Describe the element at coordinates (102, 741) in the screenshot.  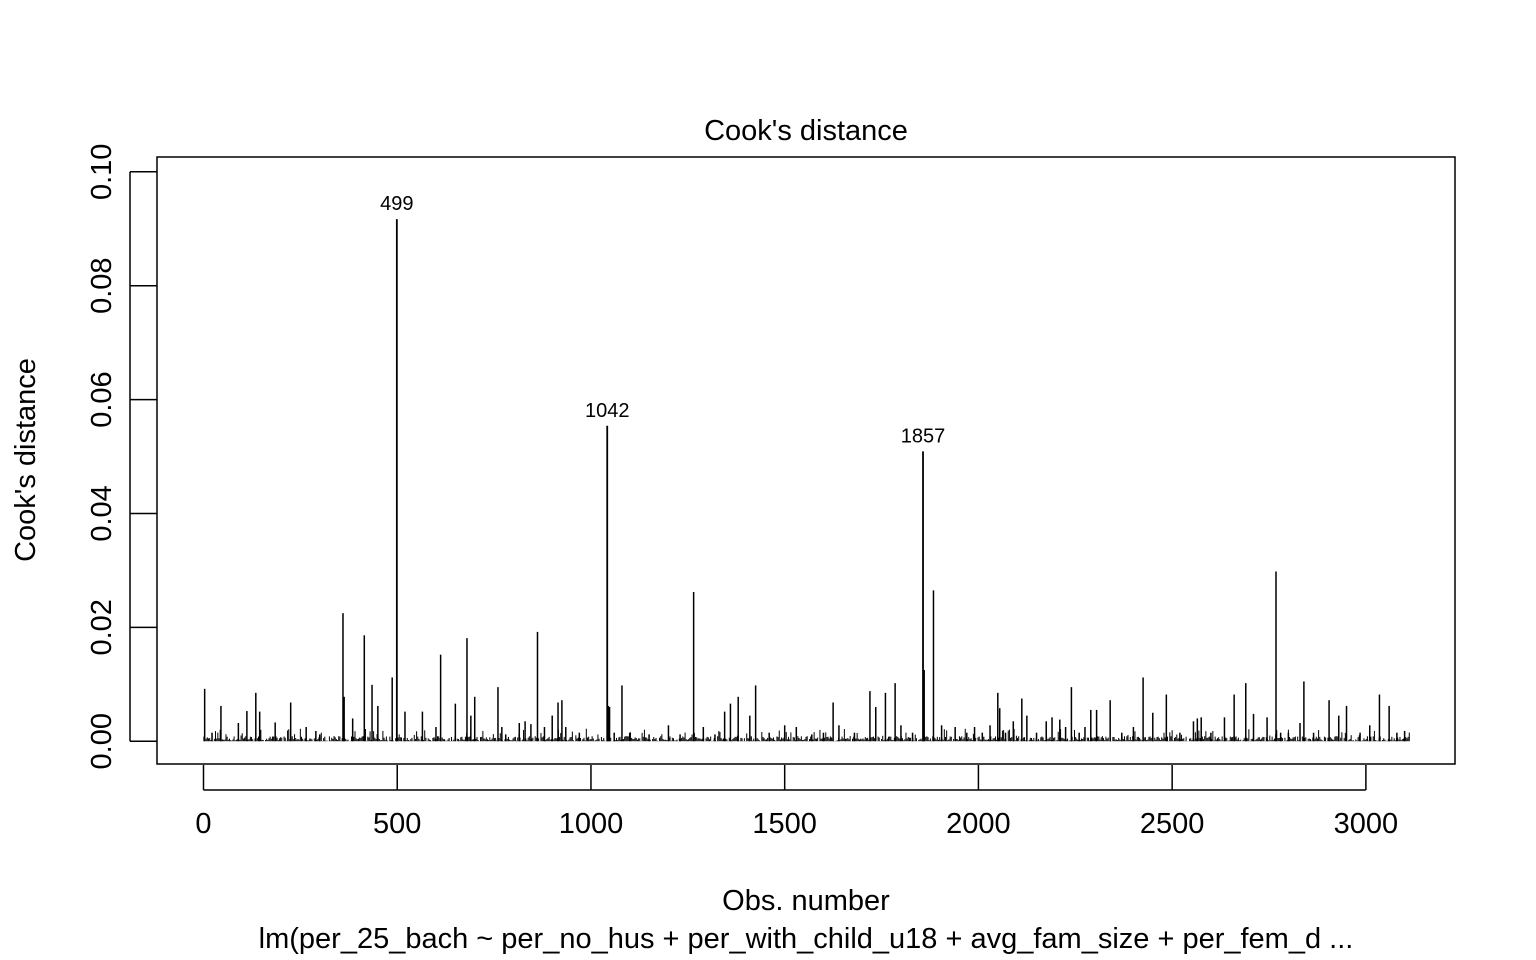
I see `y-tick-label: 0.00` at that location.